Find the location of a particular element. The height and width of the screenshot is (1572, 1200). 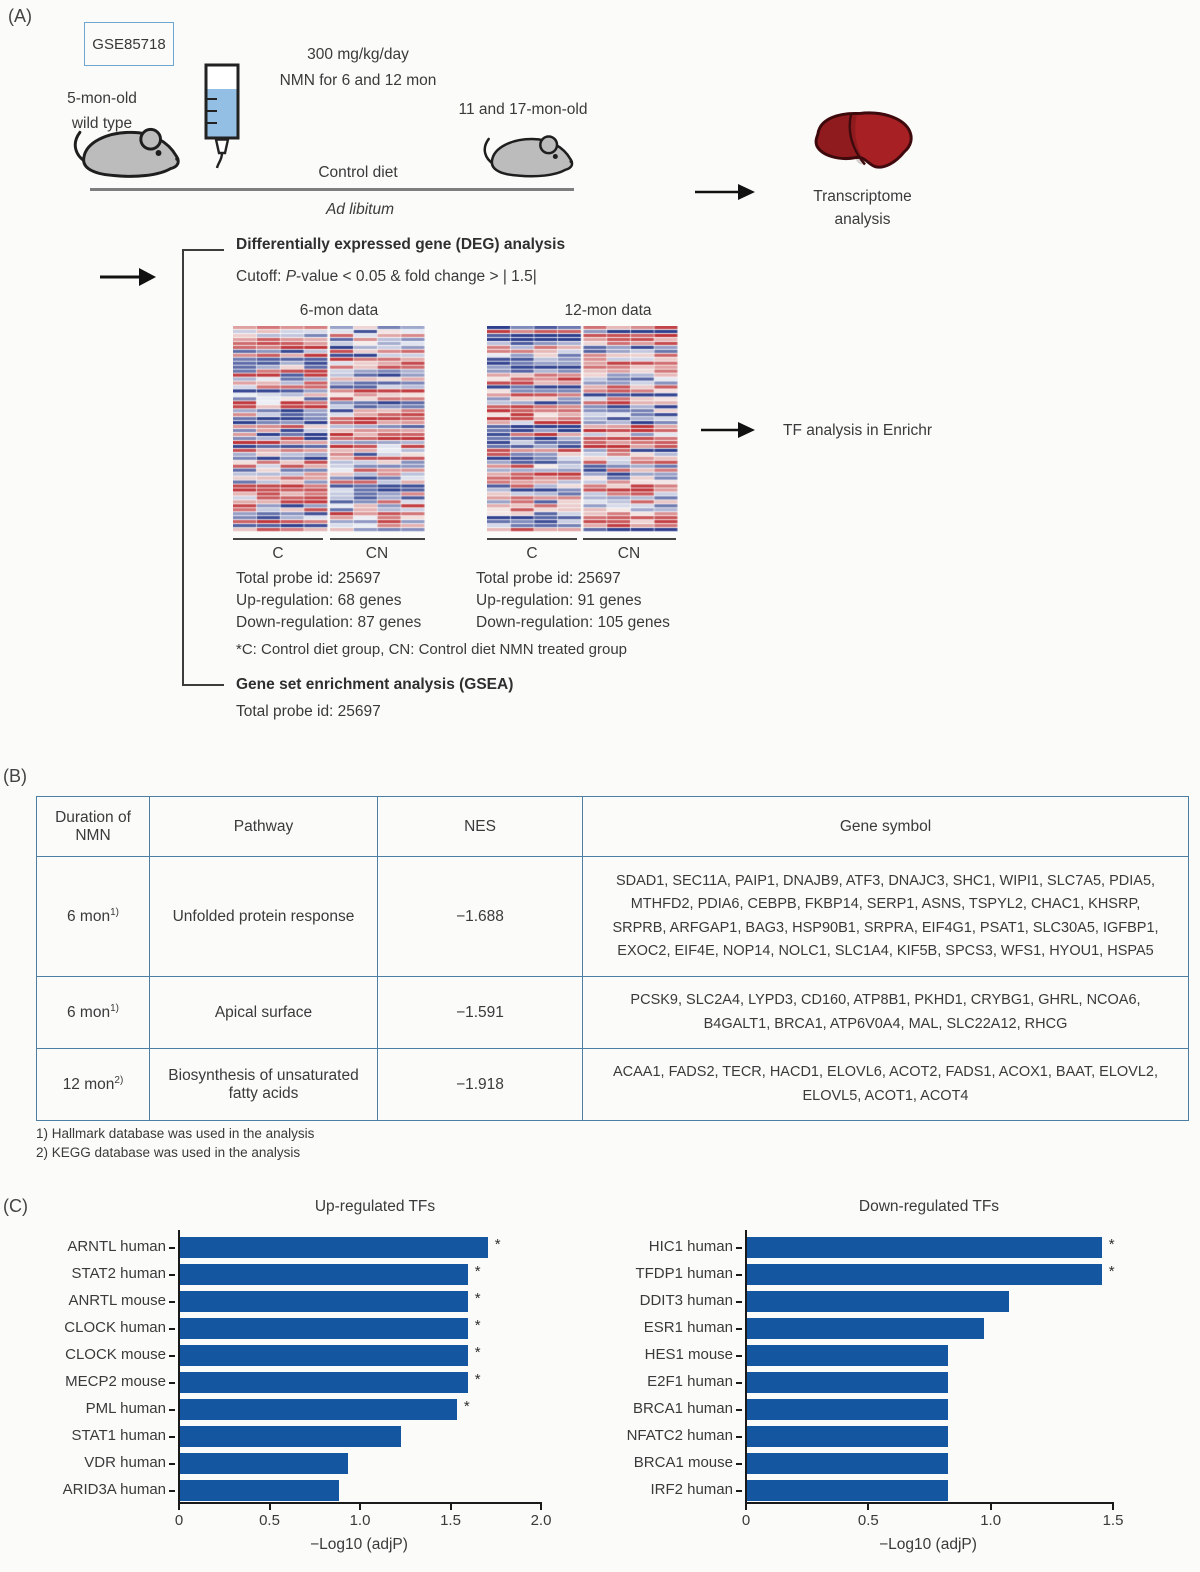

x-tick-label: 1.5 is located at coordinates (450, 1520).